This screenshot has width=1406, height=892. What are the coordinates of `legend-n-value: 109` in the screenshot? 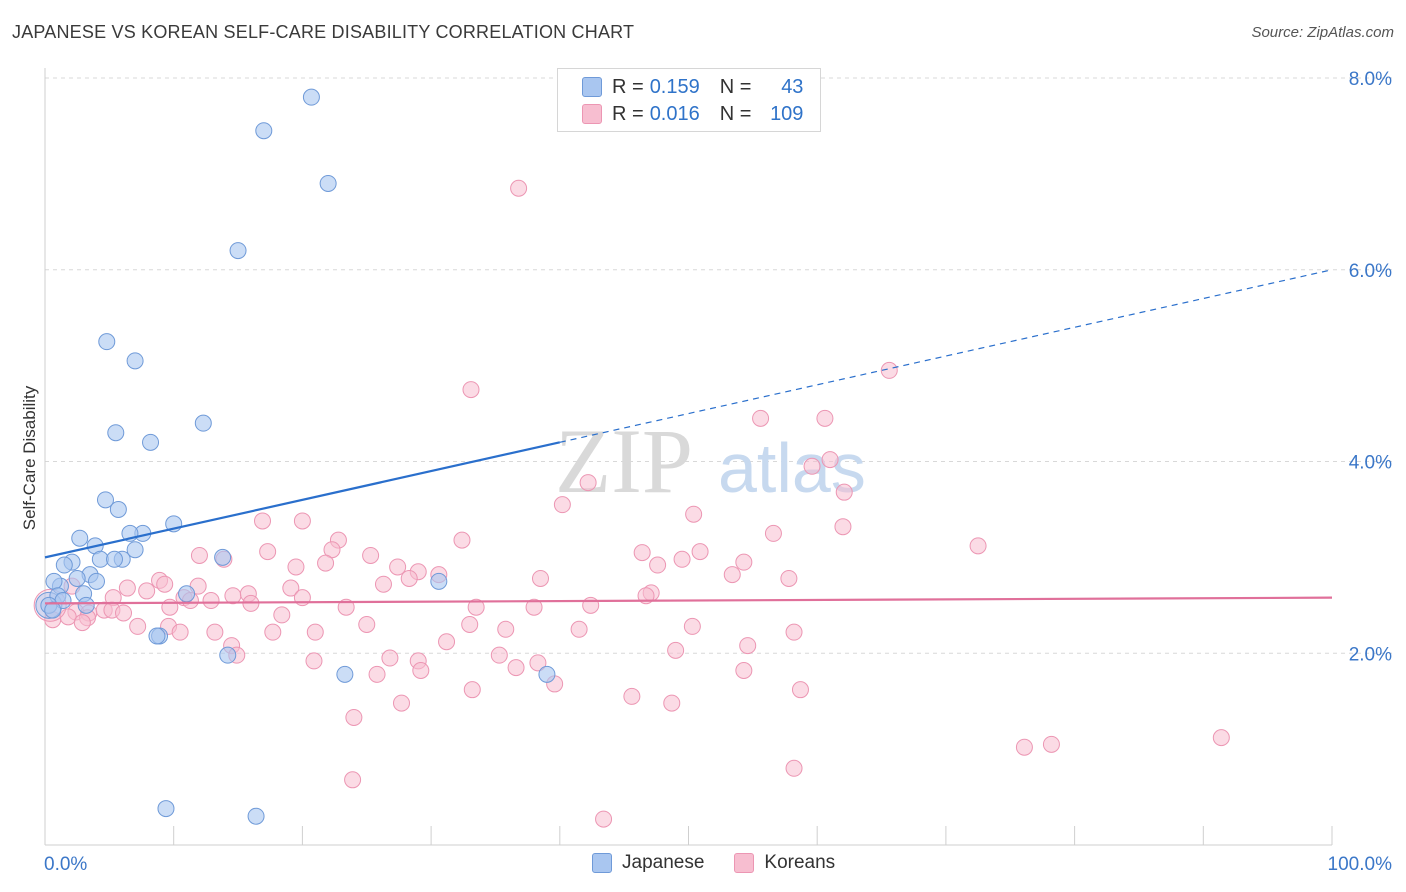 It's located at (787, 113).